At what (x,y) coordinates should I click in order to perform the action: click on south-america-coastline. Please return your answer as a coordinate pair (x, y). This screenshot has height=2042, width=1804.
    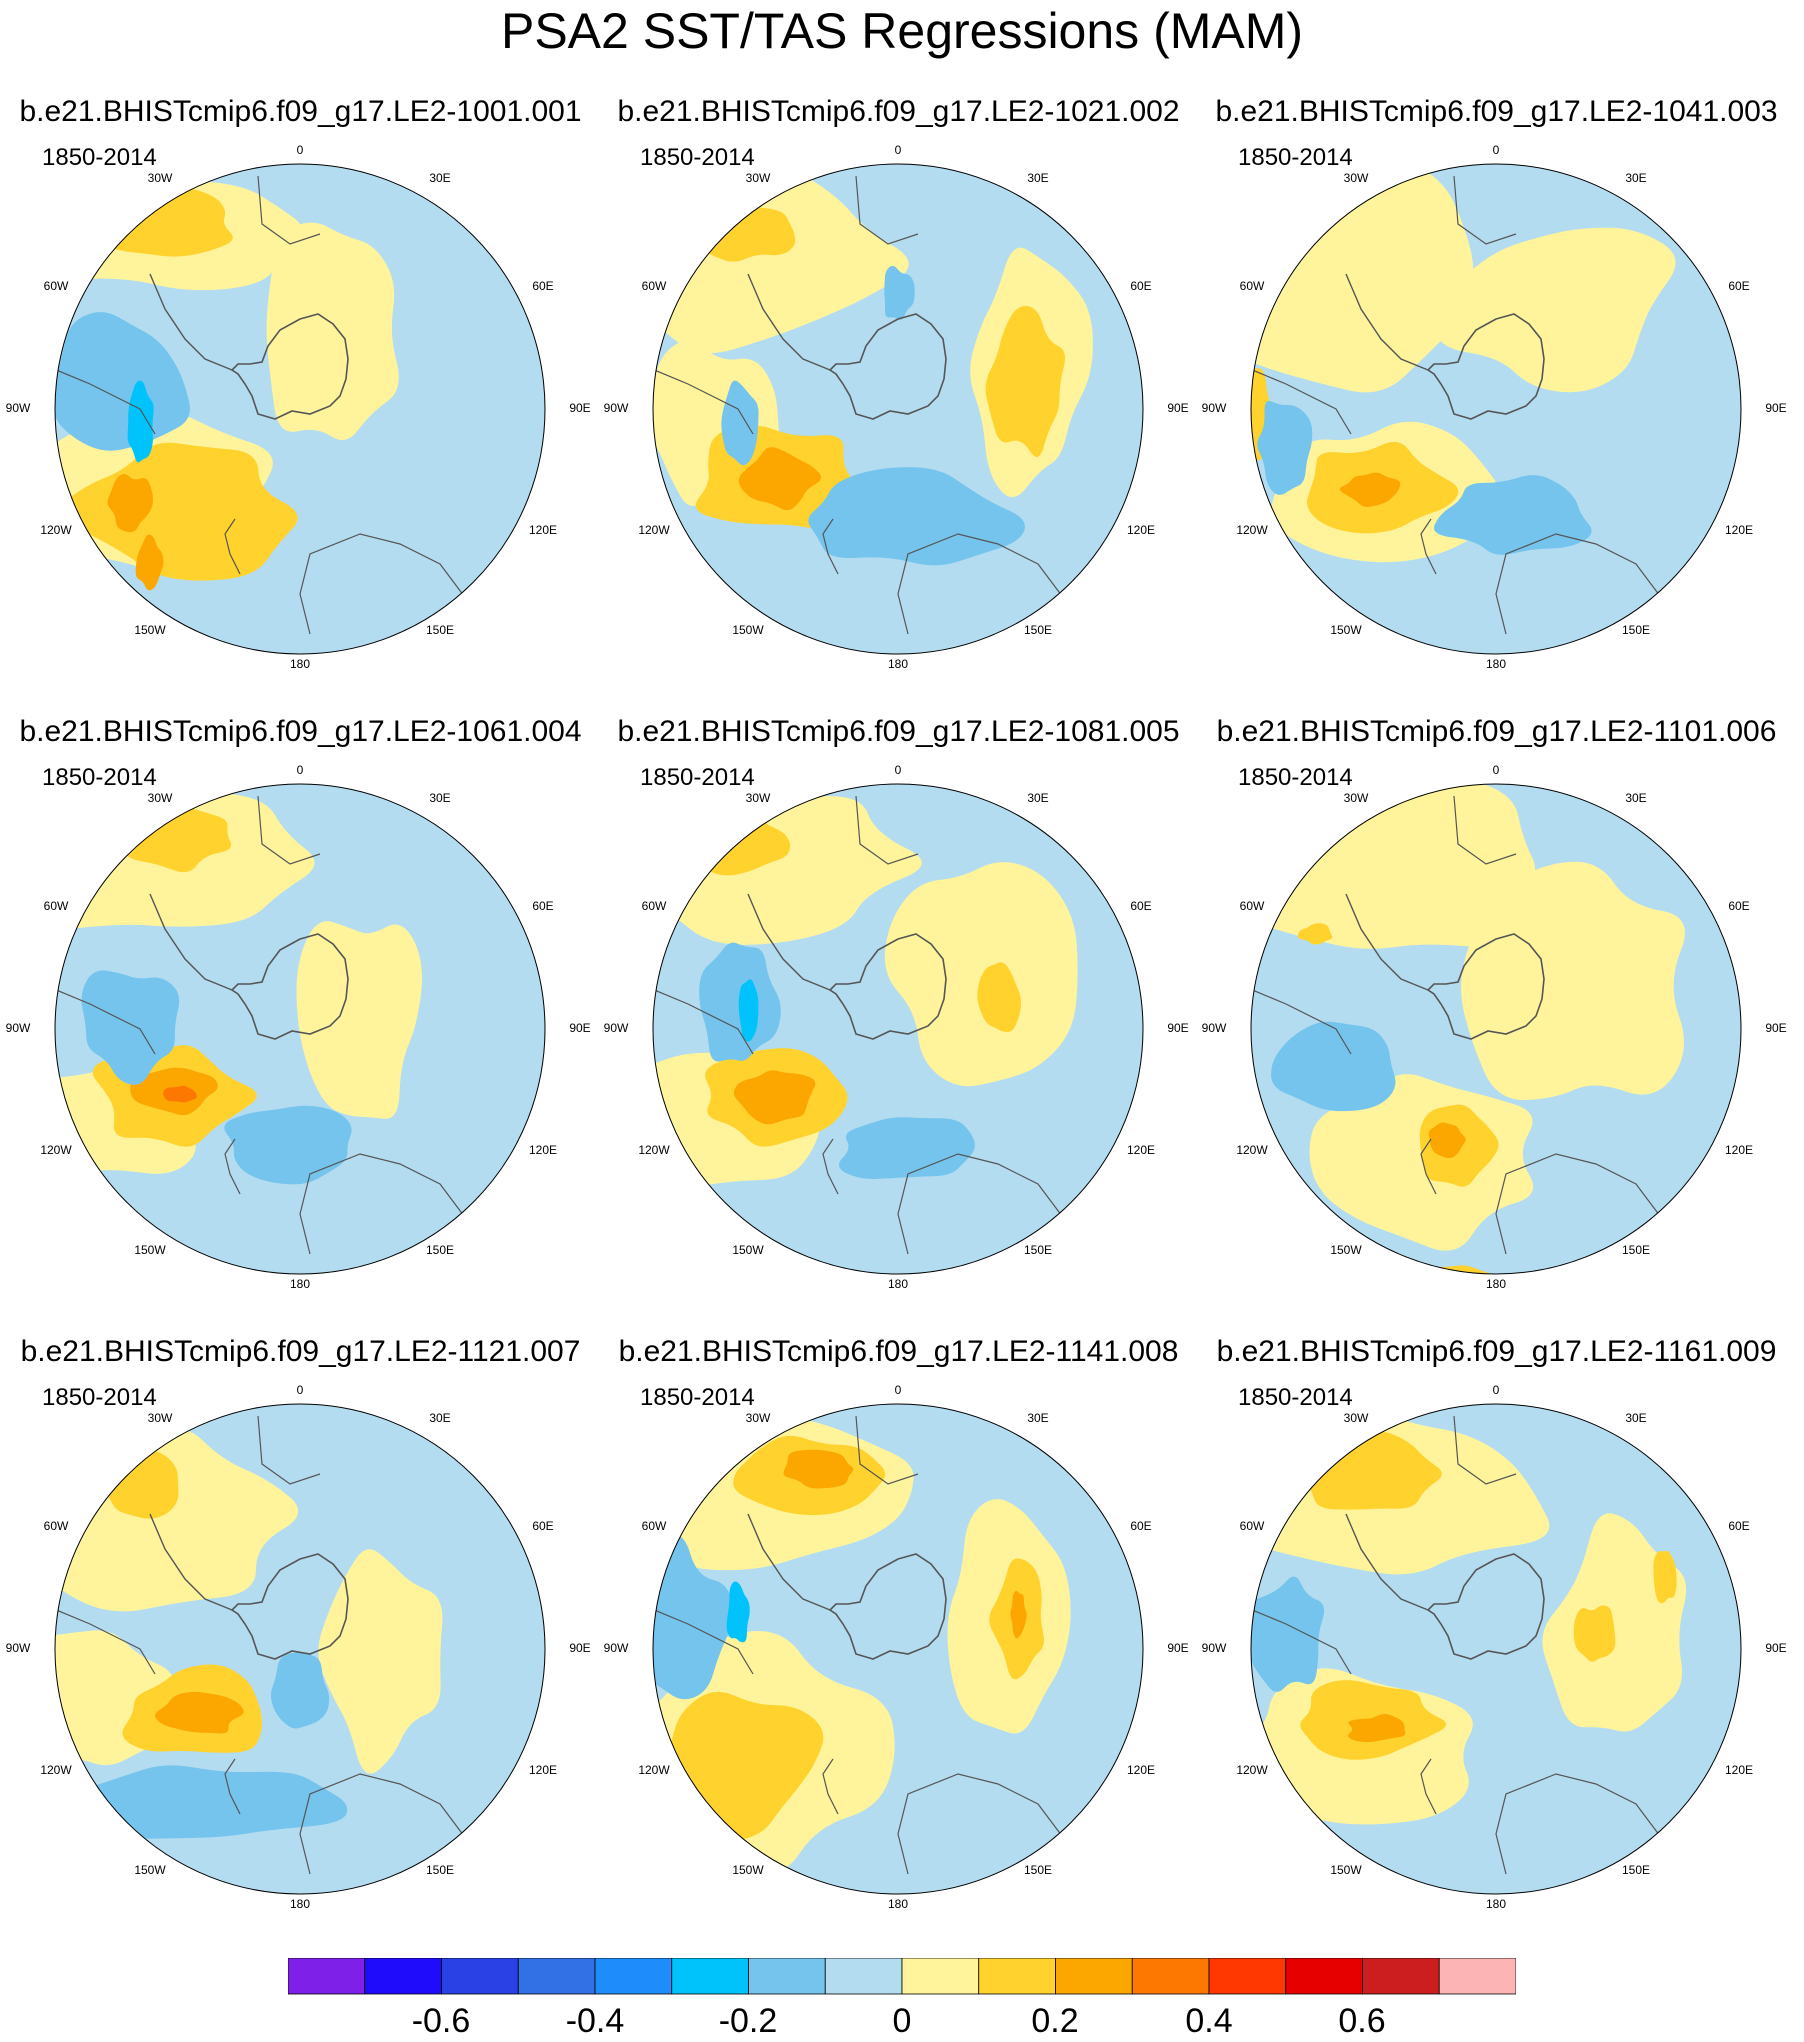
    Looking at the image, I should click on (703, 396).